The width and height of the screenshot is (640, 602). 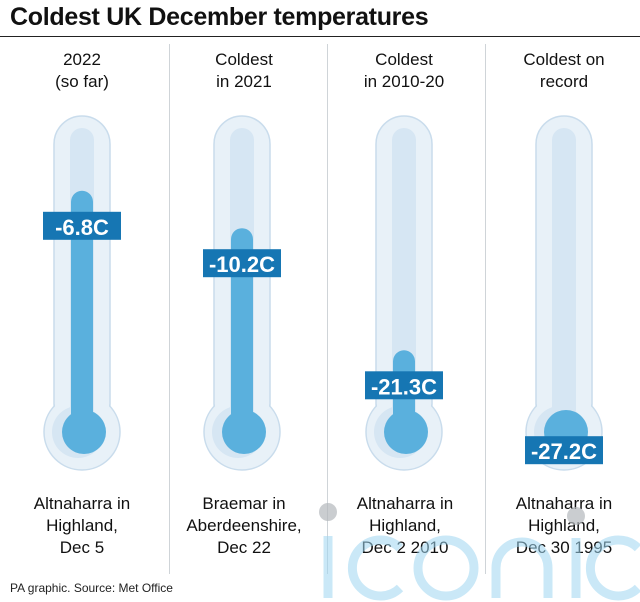 I want to click on header-line: in 2010-20, so click(x=404, y=81).